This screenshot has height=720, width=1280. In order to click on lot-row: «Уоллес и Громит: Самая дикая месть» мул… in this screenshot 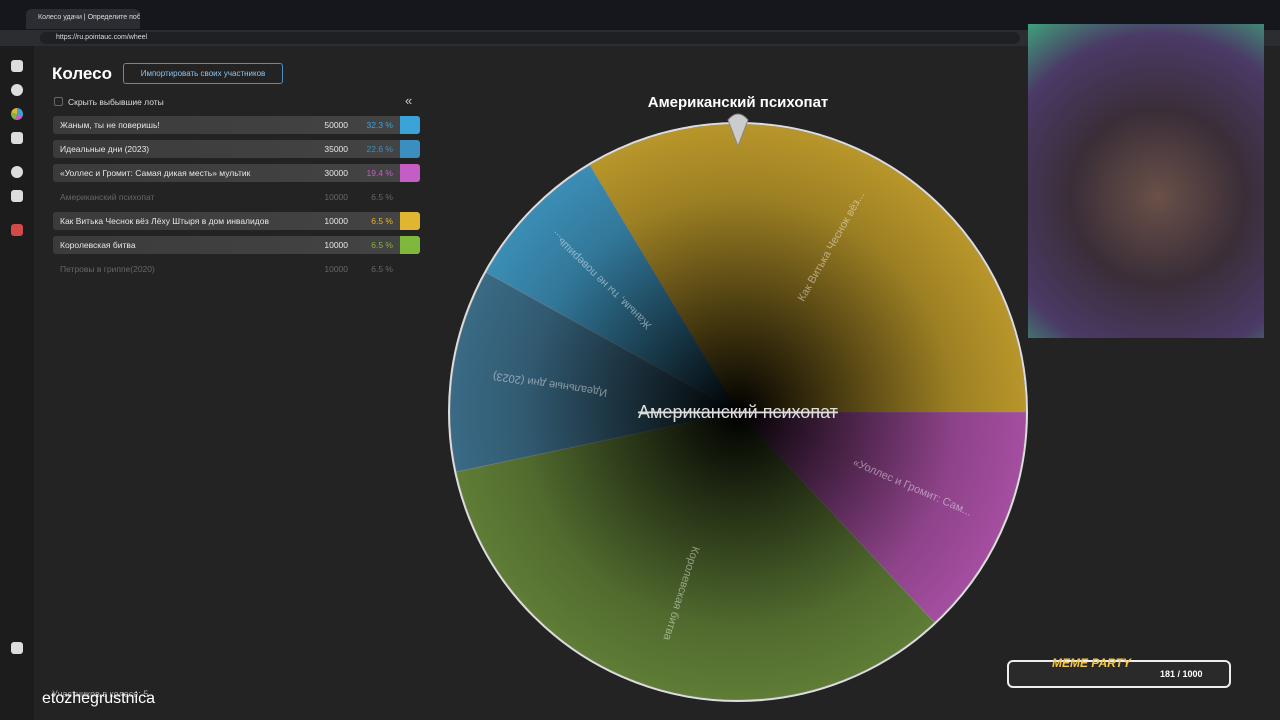, I will do `click(236, 173)`.